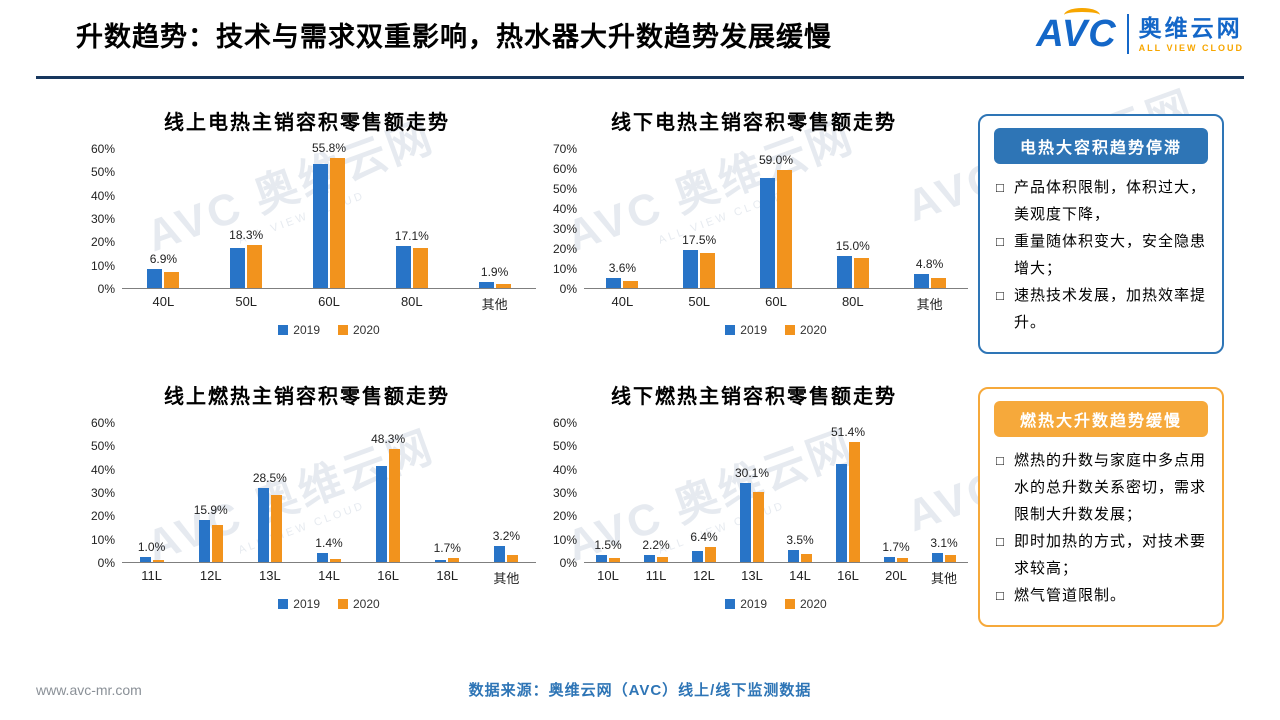 The width and height of the screenshot is (1280, 720). Describe the element at coordinates (158, 561) in the screenshot. I see `bar-2020-11L` at that location.